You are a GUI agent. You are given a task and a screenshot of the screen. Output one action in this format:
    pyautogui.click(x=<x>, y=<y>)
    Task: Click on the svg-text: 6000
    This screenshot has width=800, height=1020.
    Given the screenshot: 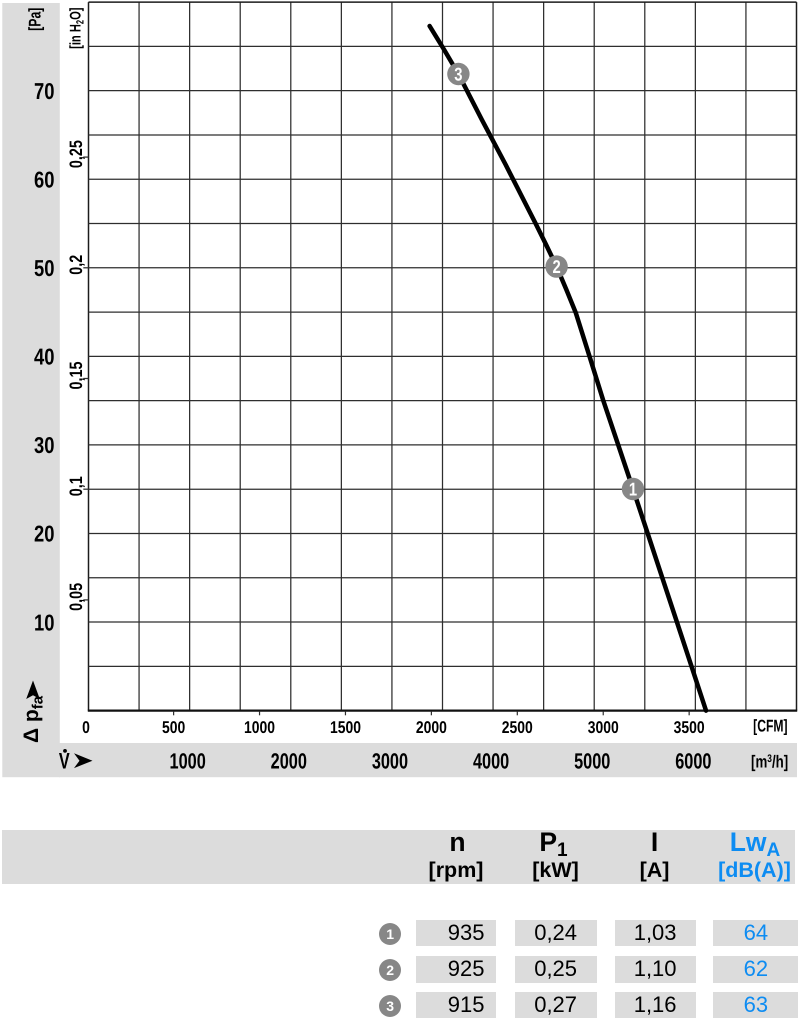 What is the action you would take?
    pyautogui.click(x=693, y=760)
    